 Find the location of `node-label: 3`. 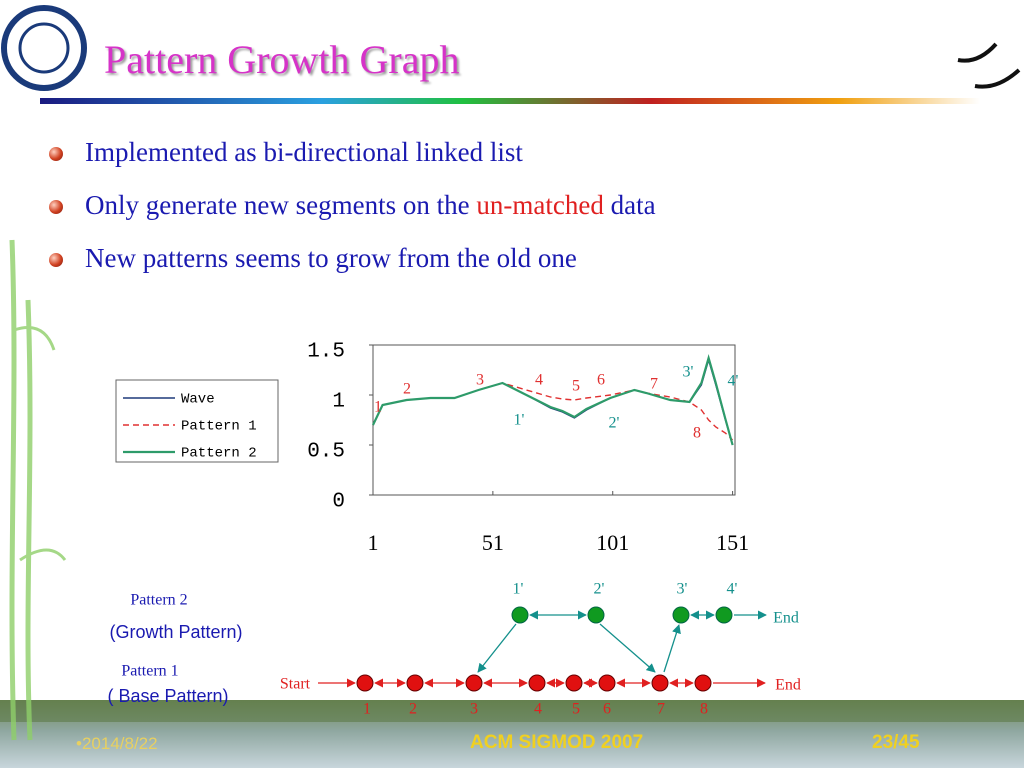

node-label: 3 is located at coordinates (474, 709).